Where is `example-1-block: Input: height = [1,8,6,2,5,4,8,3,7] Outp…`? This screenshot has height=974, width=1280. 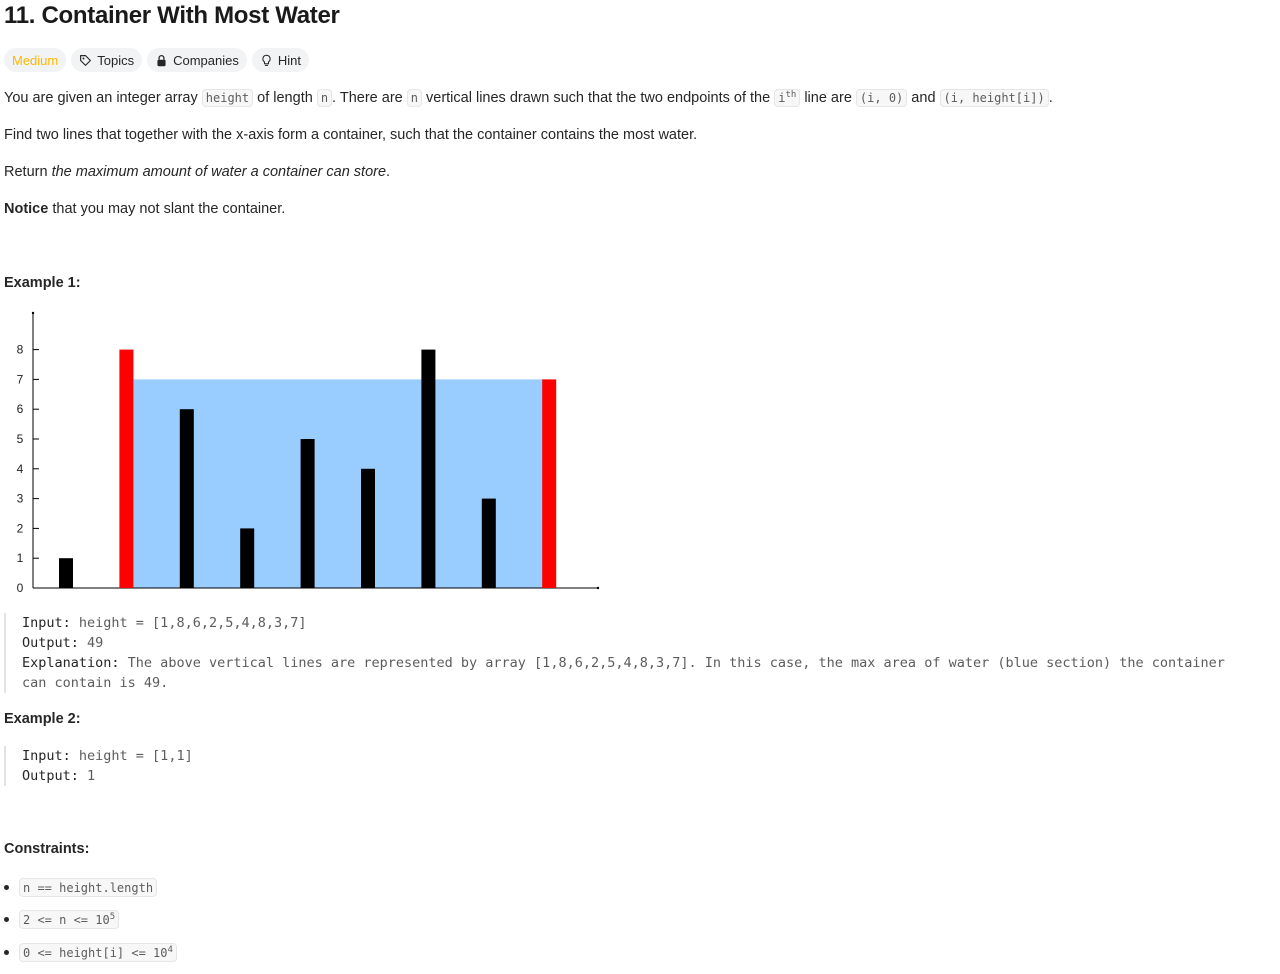
example-1-block: Input: height = [1,8,6,2,5,4,8,3,7] Outp… is located at coordinates (614, 653).